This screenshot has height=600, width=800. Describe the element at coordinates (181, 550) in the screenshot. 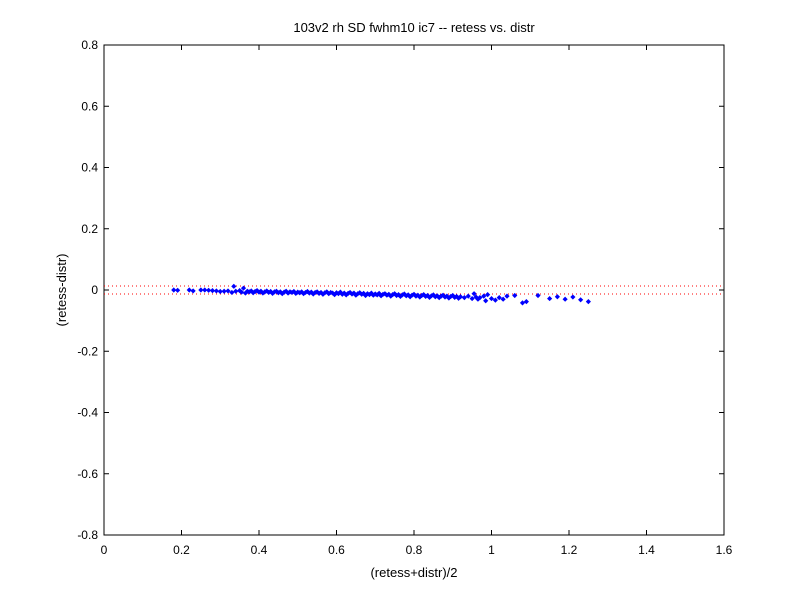

I see `x-tick-label: 0.2` at that location.